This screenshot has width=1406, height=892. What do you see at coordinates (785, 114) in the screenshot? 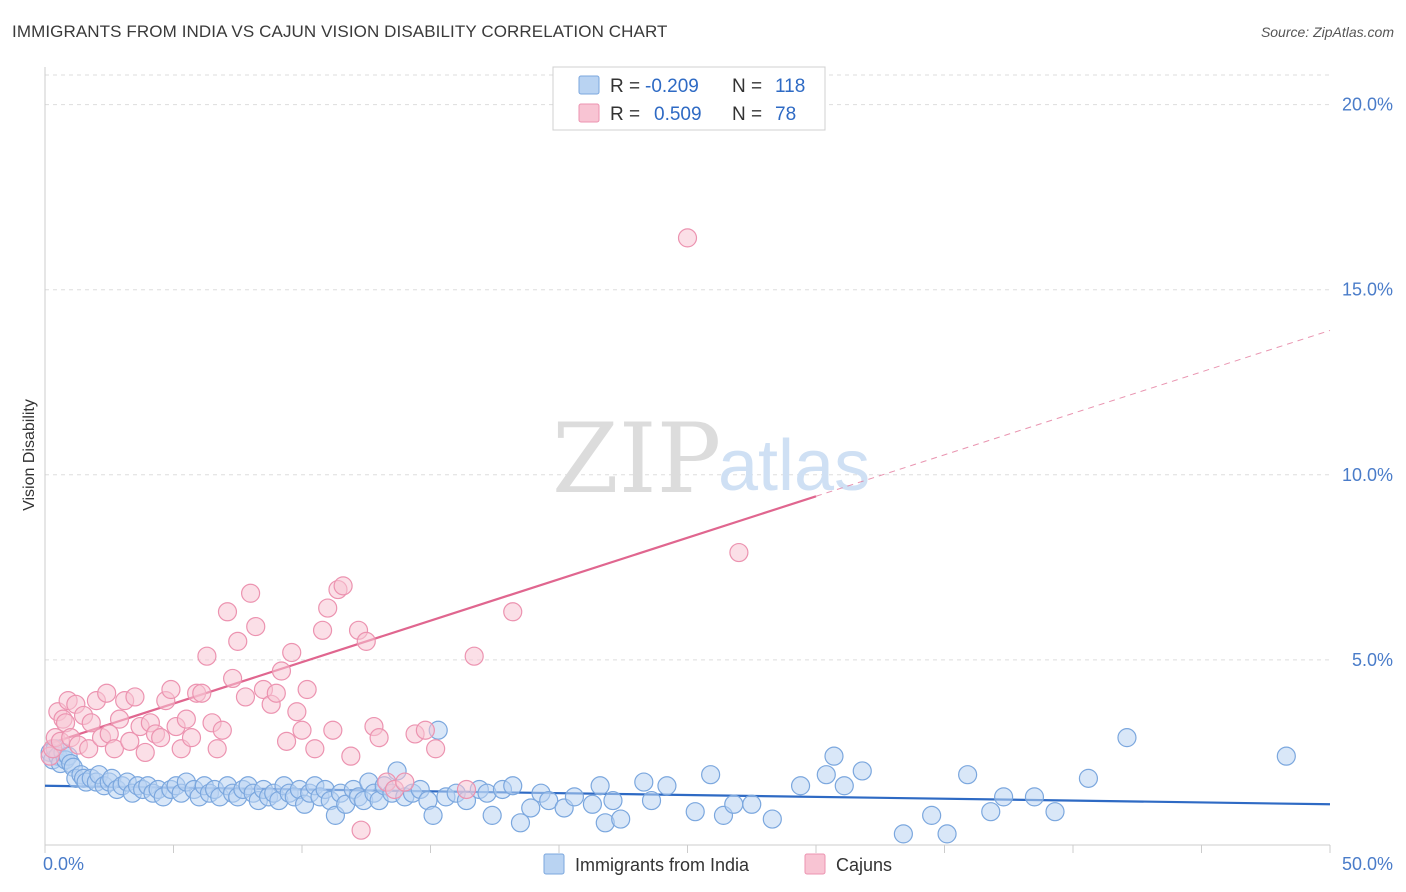
I see `legend-n-value-2: 78` at bounding box center [785, 114].